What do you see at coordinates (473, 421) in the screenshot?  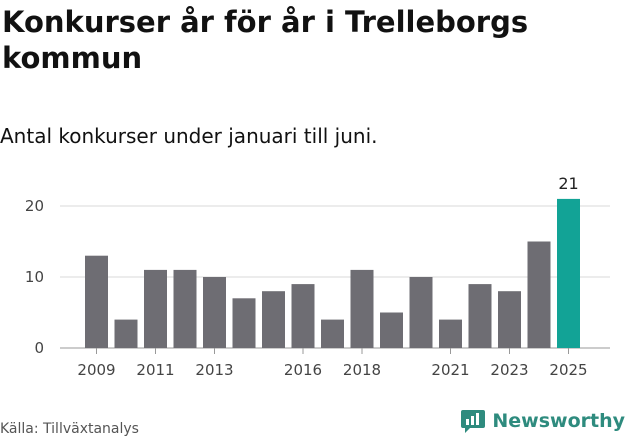 I see `newsworthy-logo-icon` at bounding box center [473, 421].